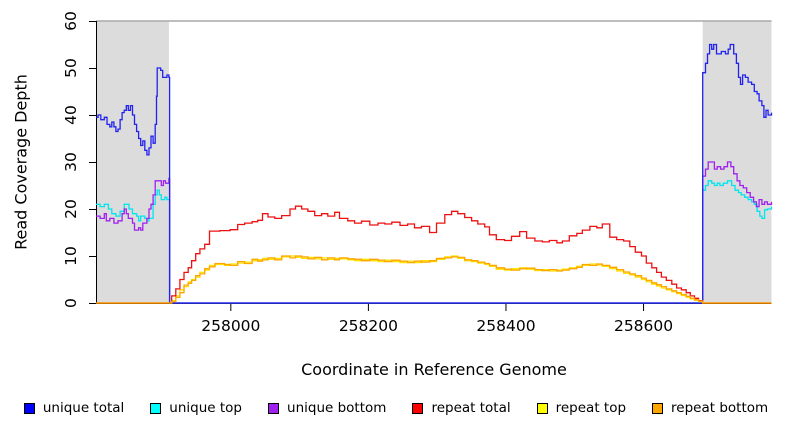 The width and height of the screenshot is (792, 432). Describe the element at coordinates (71, 21) in the screenshot. I see `y-tick-label: 60` at that location.